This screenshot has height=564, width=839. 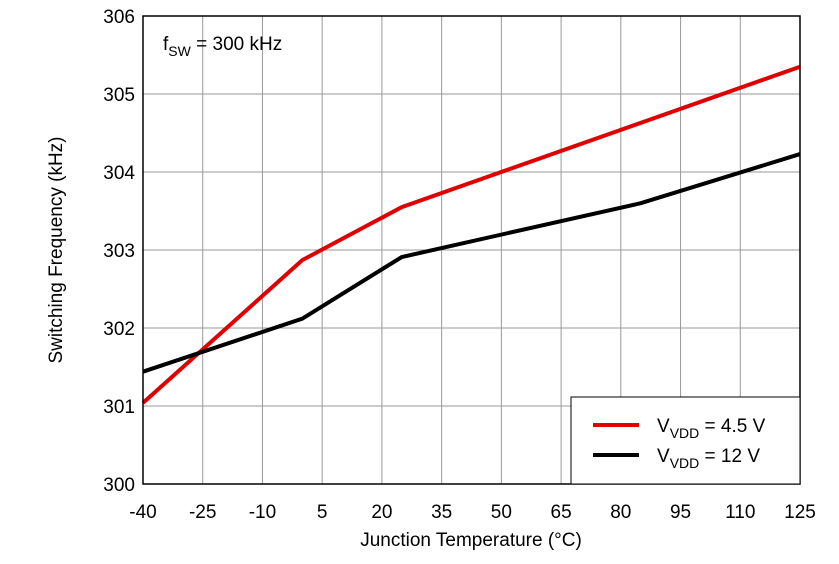 I want to click on y-tick-label: 300, so click(x=119, y=485).